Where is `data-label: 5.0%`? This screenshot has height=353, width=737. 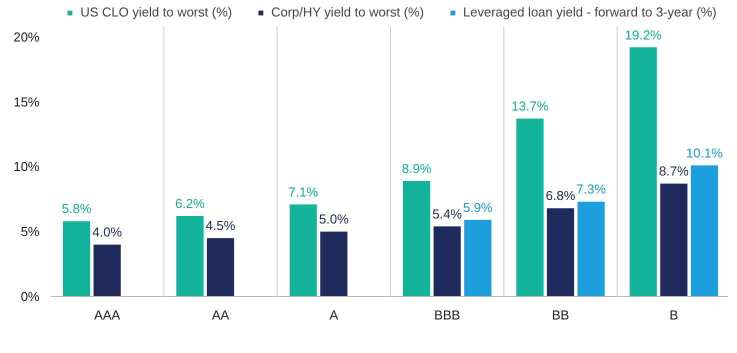
data-label: 5.0% is located at coordinates (334, 219).